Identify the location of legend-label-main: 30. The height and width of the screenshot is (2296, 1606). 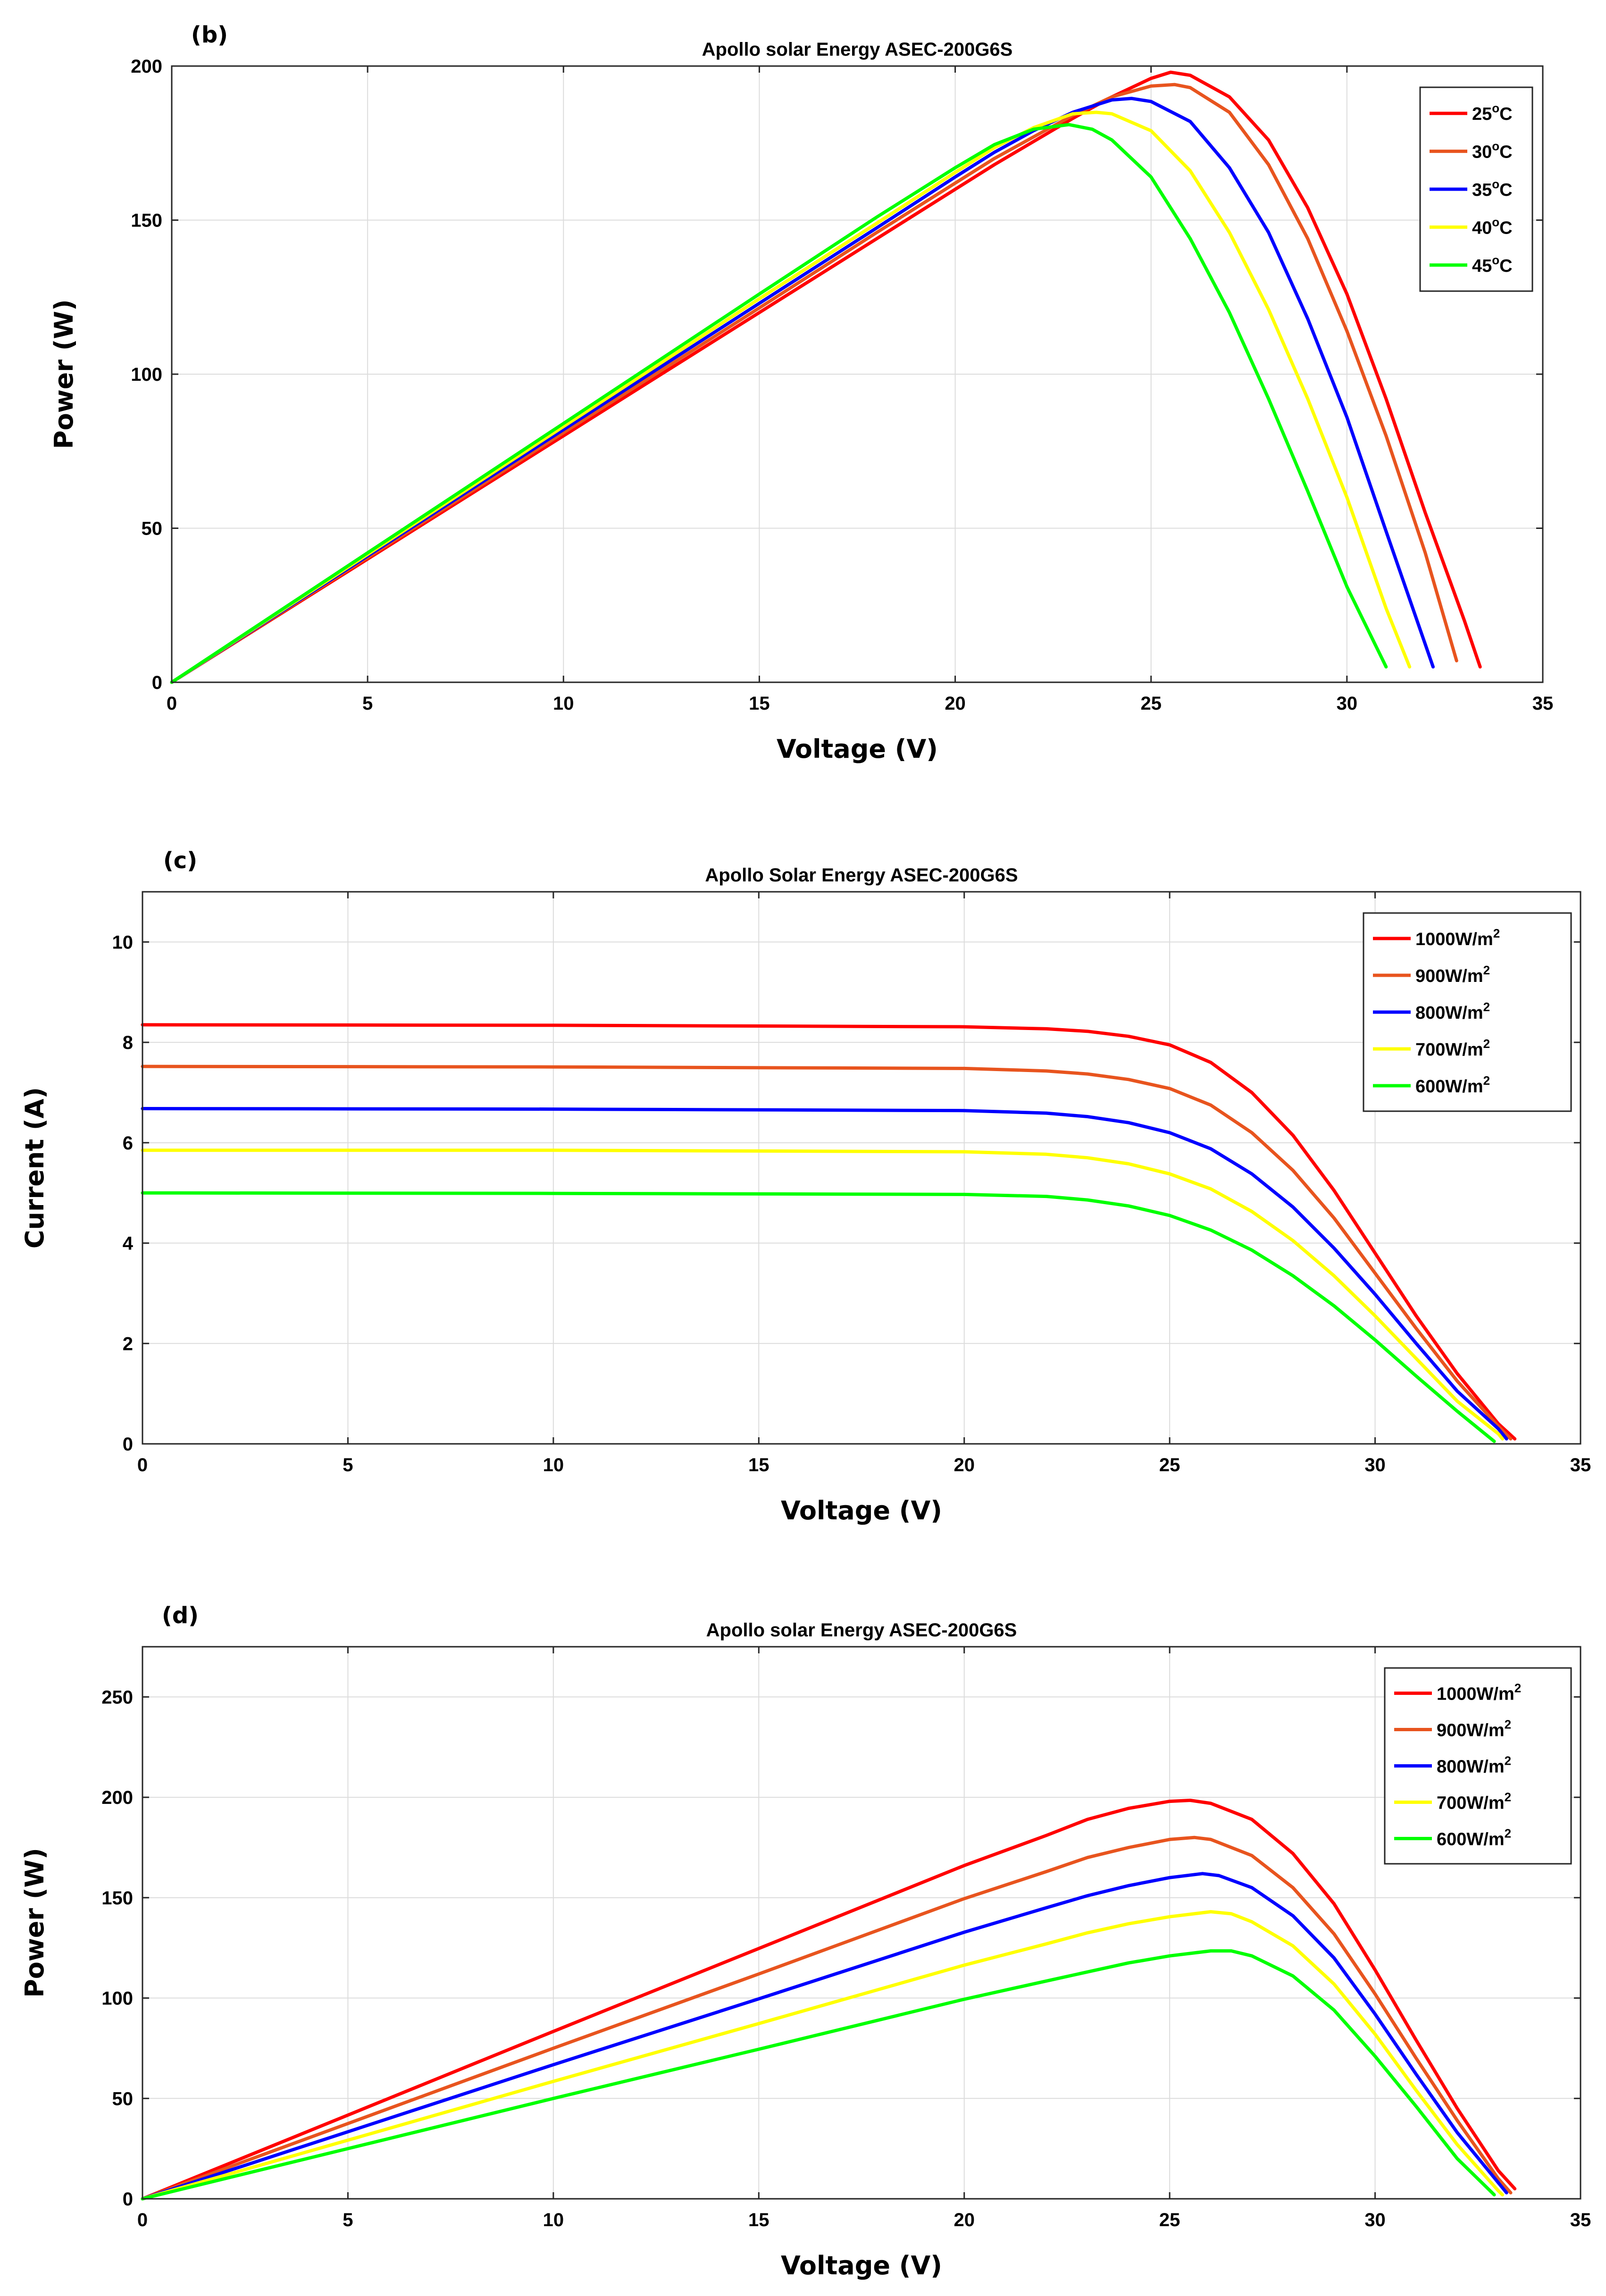
(1482, 152).